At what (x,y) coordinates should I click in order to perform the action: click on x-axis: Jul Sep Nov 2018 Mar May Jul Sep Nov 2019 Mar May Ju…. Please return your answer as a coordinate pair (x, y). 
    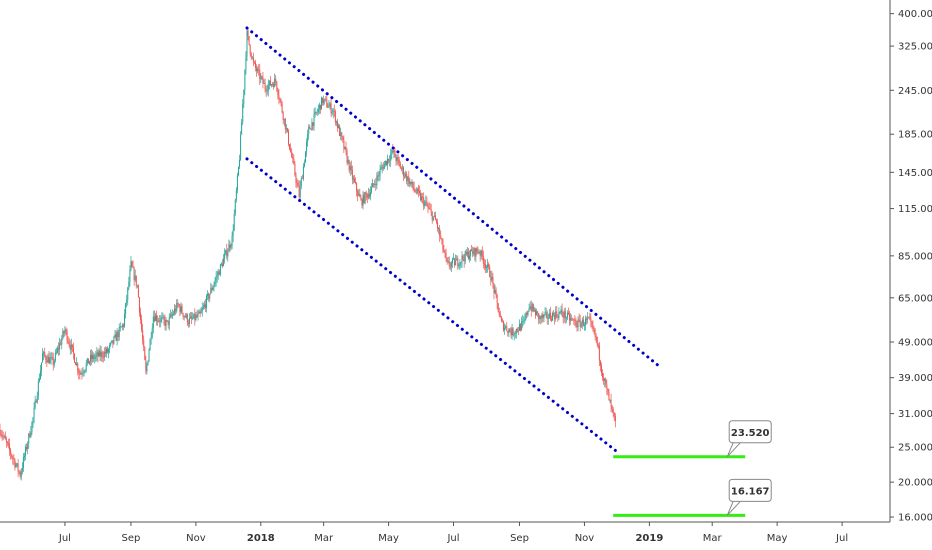
    Looking at the image, I should click on (453, 533).